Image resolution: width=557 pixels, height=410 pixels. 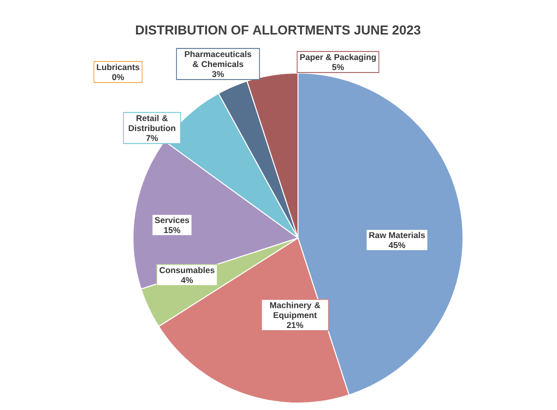 I want to click on text: 0%, so click(x=118, y=77).